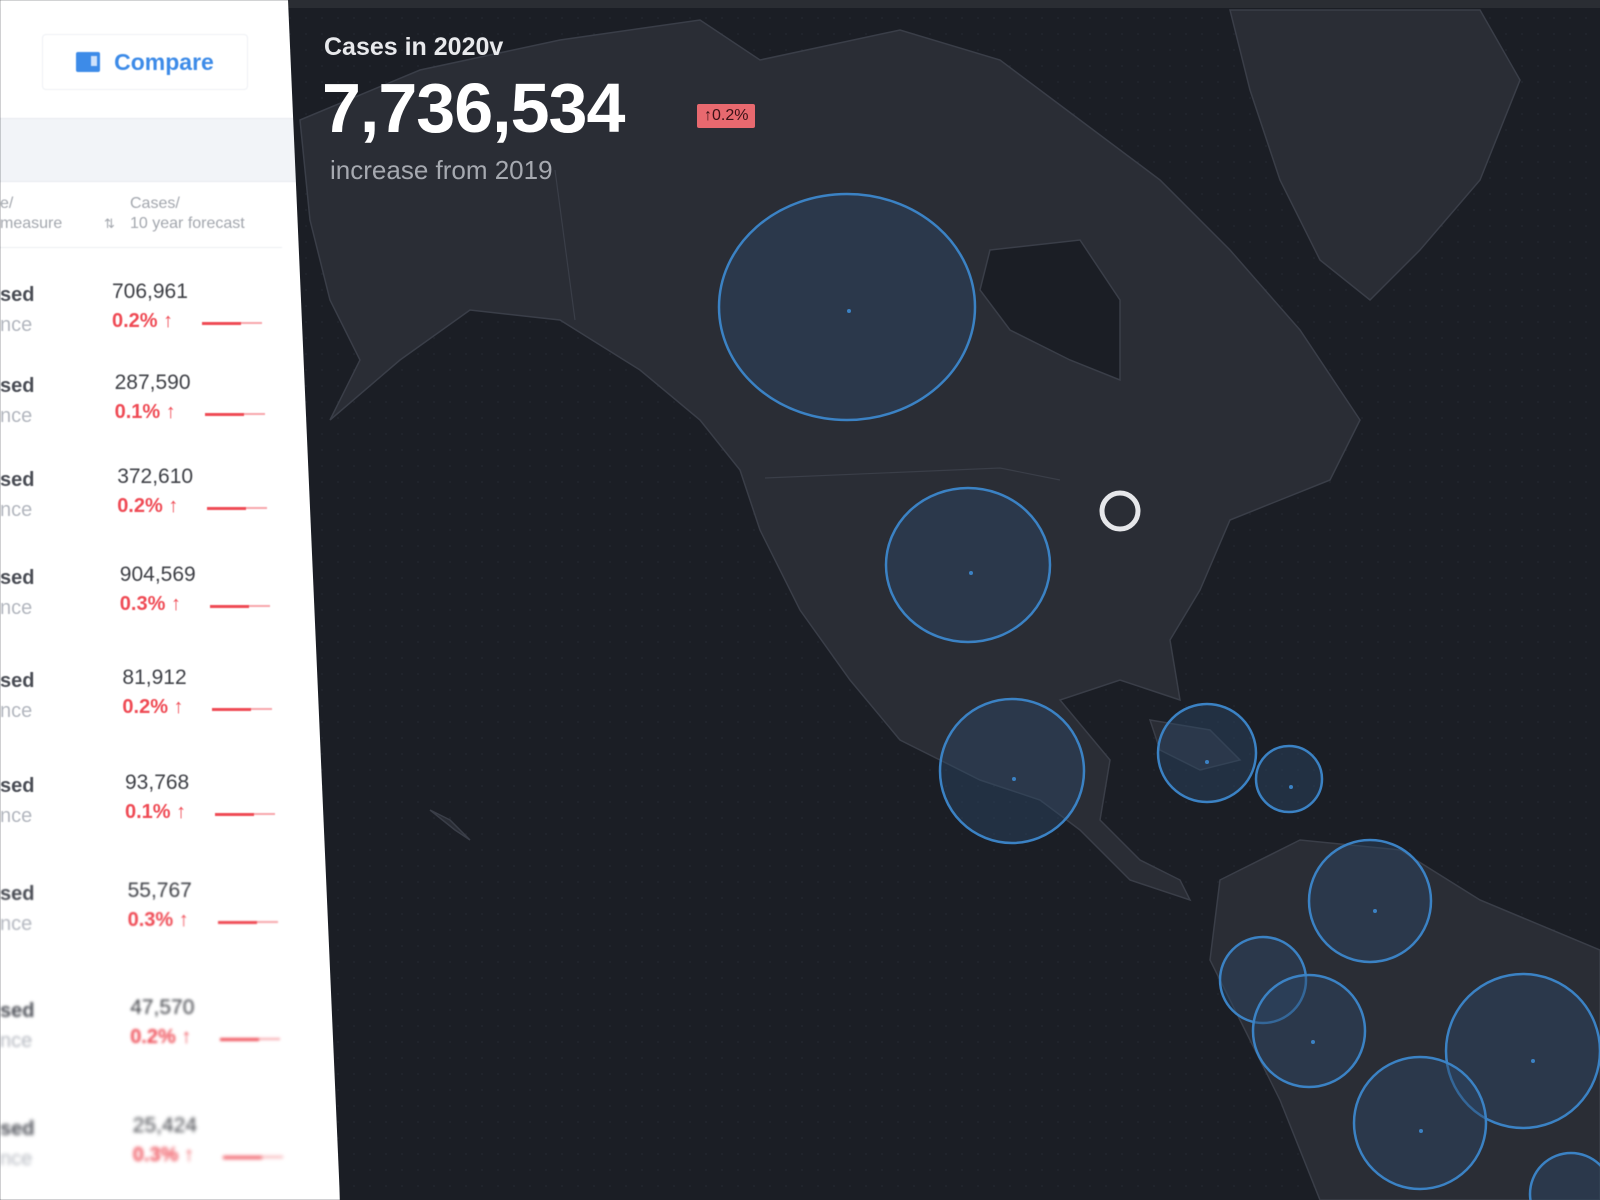  Describe the element at coordinates (847, 307) in the screenshot. I see `bubble-canada` at that location.